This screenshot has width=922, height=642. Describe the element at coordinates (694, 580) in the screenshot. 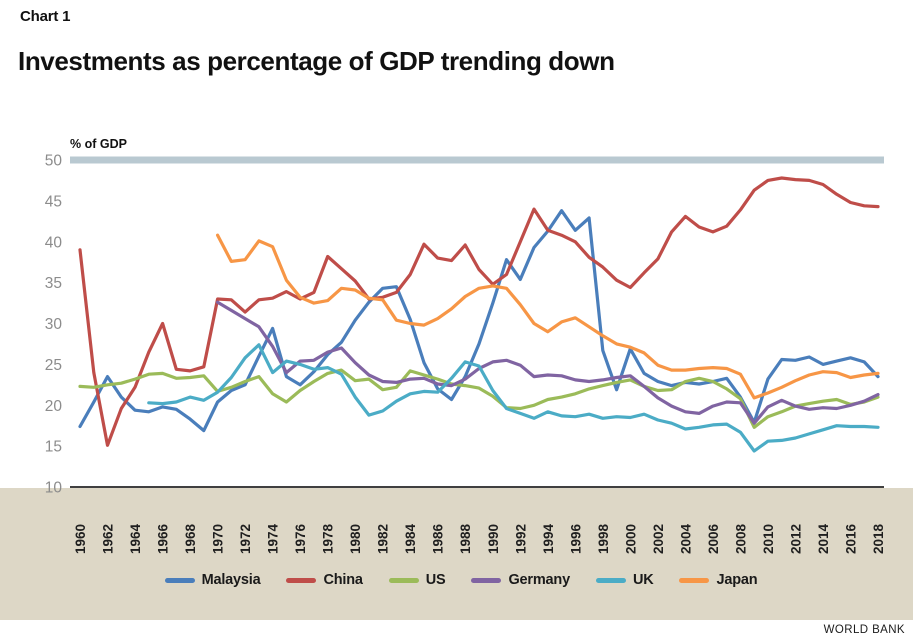

I see `legend-swatch-japan` at that location.